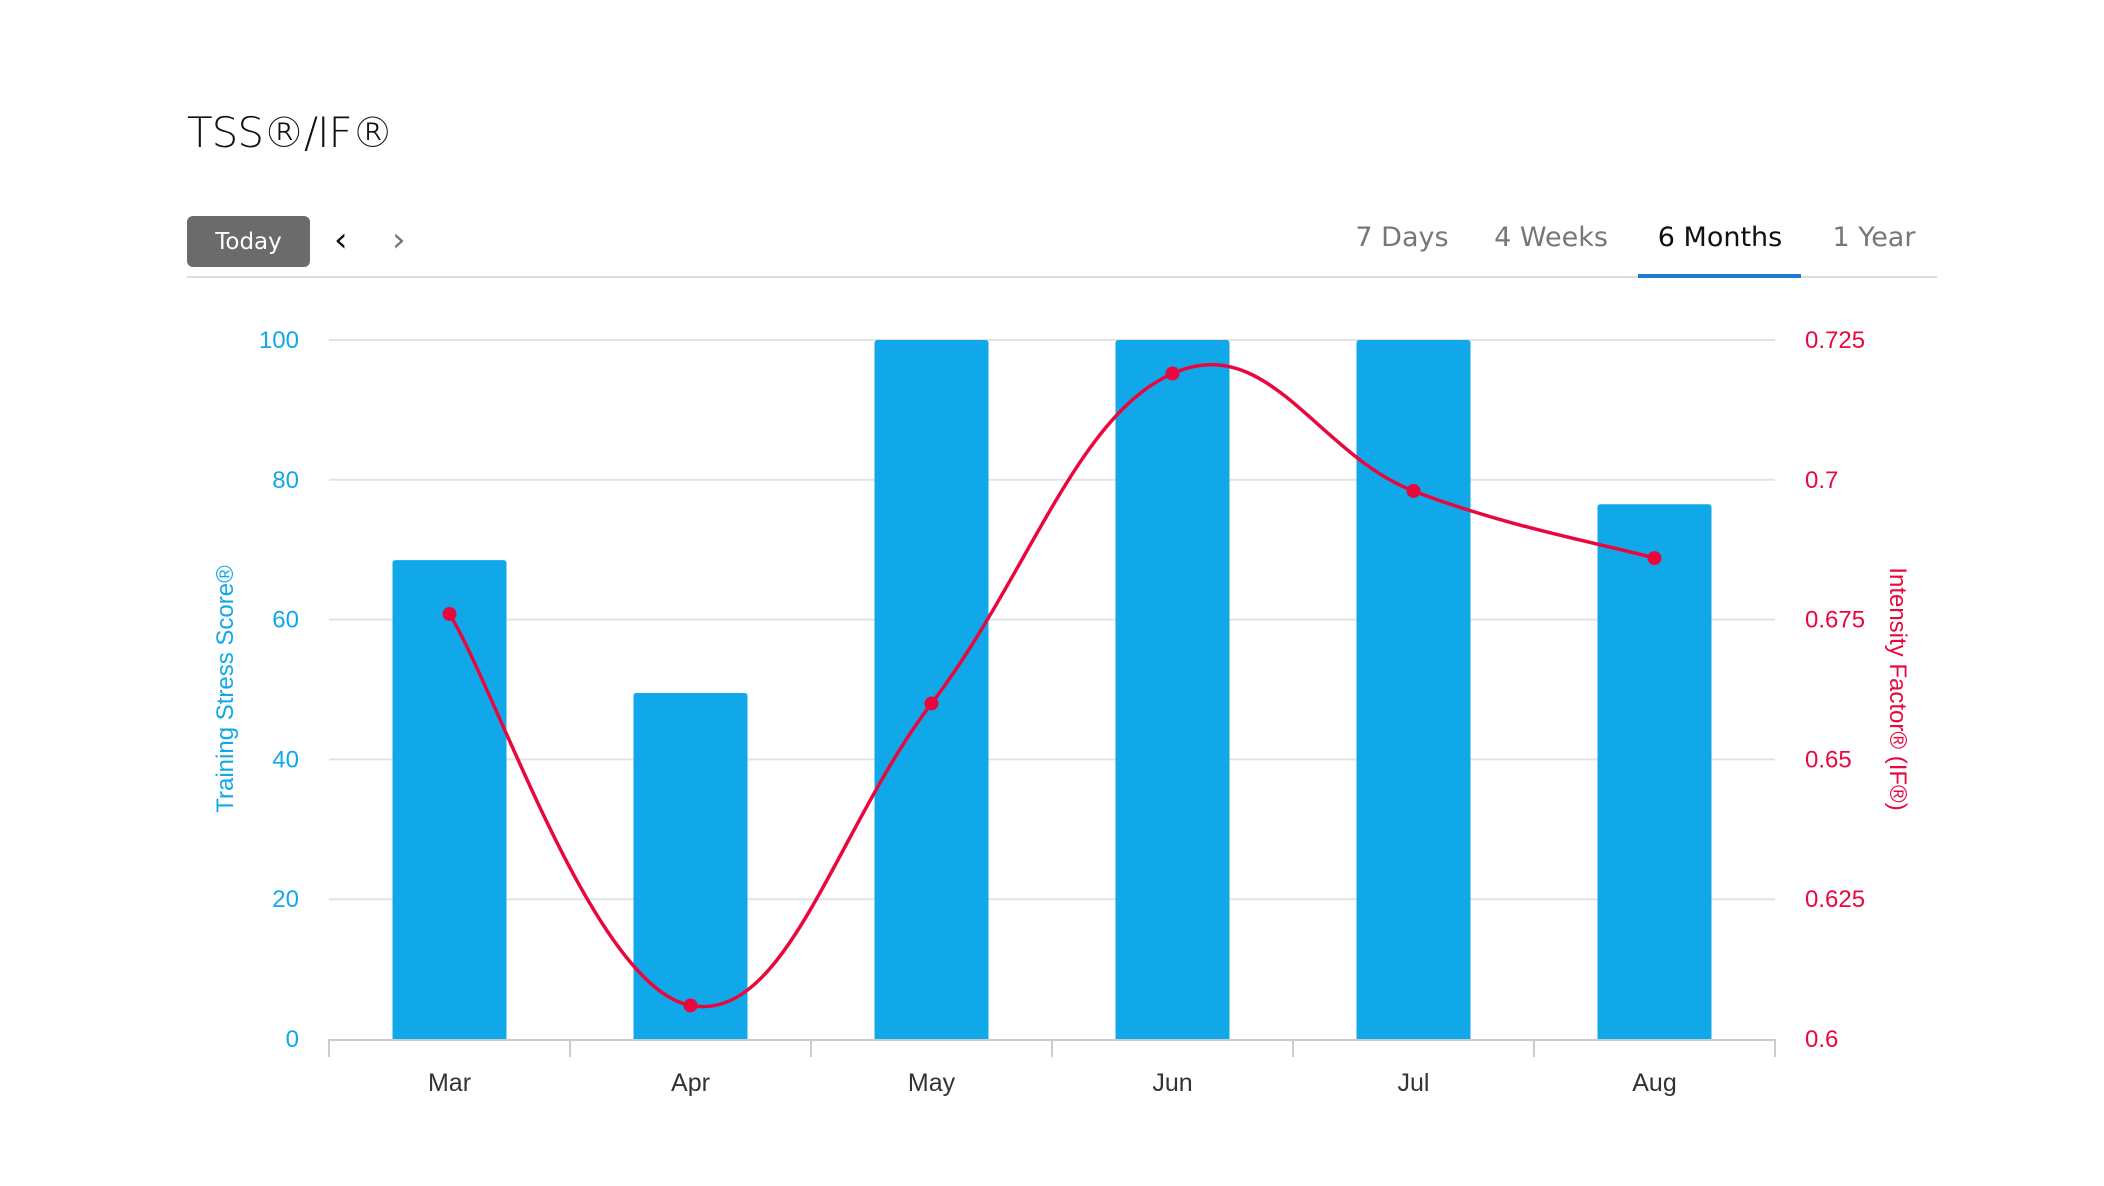 The width and height of the screenshot is (2104, 1186). What do you see at coordinates (931, 703) in the screenshot?
I see `if-point-may` at bounding box center [931, 703].